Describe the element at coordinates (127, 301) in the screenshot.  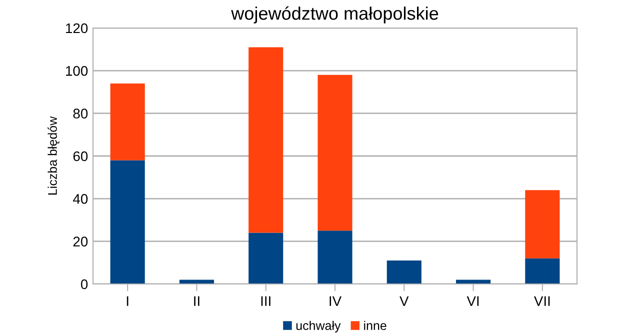
I see `x-tick-label: I` at that location.